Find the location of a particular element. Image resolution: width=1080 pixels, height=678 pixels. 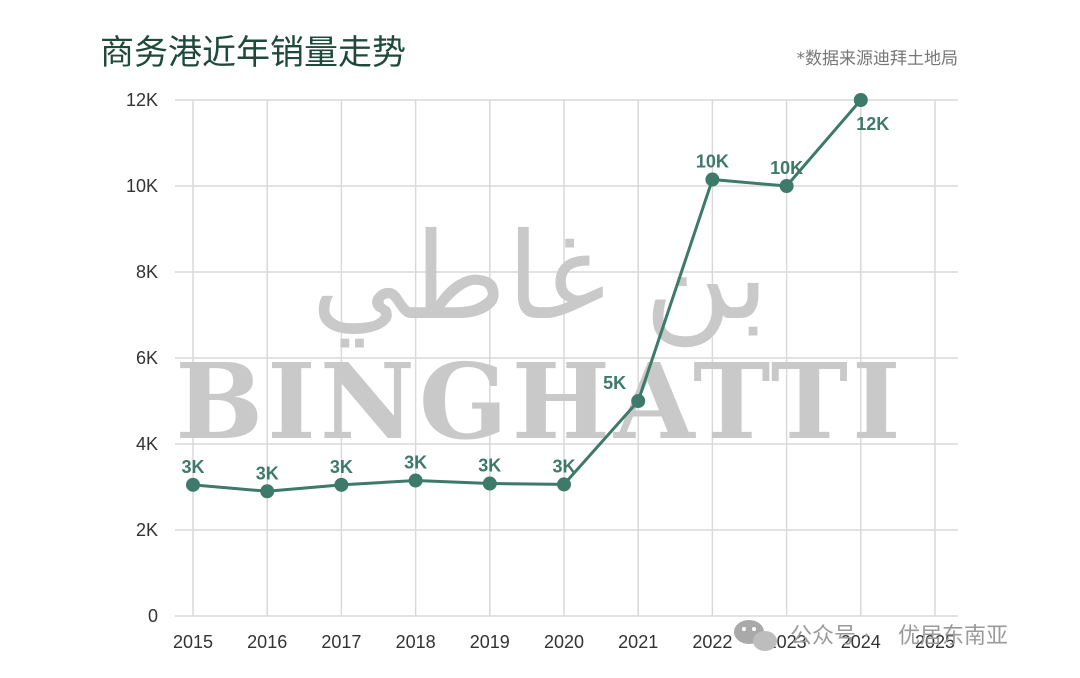

footer-channel: 公众号 · 优居东南亚 is located at coordinates (871, 635).